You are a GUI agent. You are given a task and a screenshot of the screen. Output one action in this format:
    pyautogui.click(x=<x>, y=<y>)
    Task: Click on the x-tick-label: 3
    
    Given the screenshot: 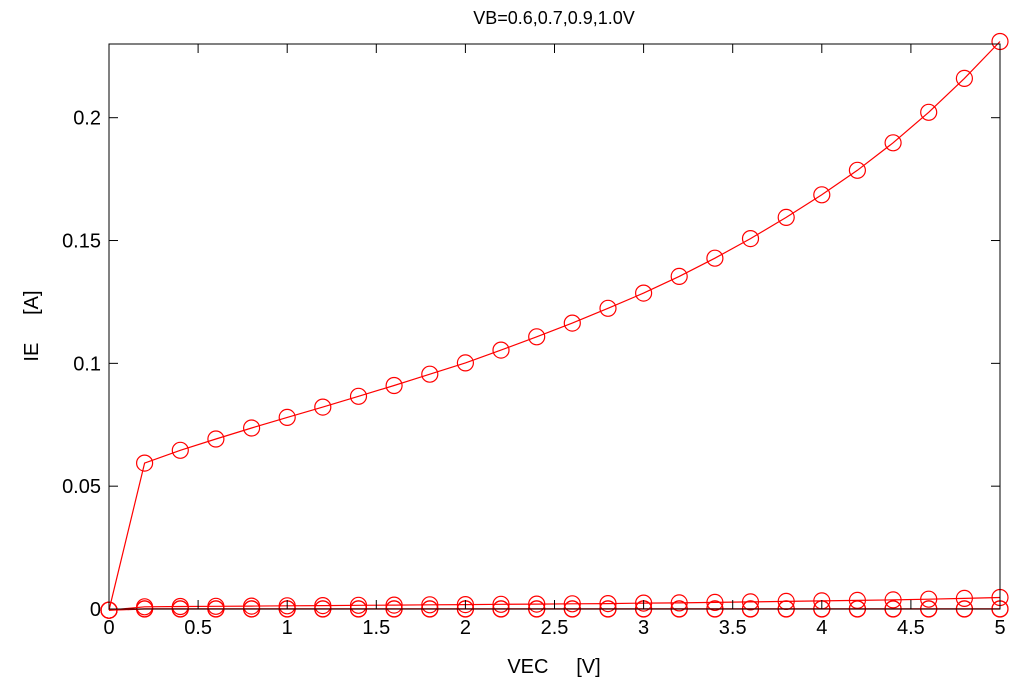 What is the action you would take?
    pyautogui.click(x=643, y=628)
    